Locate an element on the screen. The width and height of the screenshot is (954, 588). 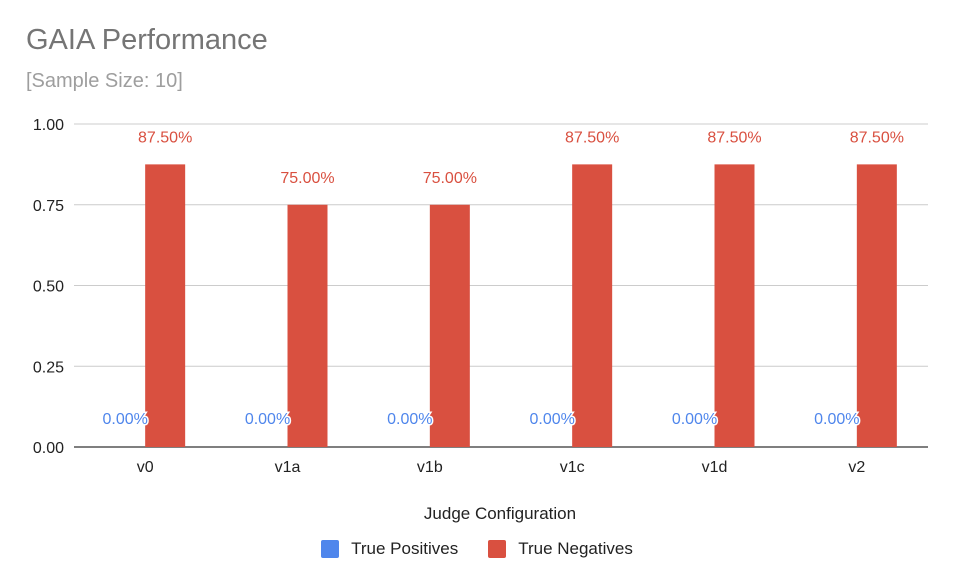
legend: True Positives True Negatives is located at coordinates (477, 549).